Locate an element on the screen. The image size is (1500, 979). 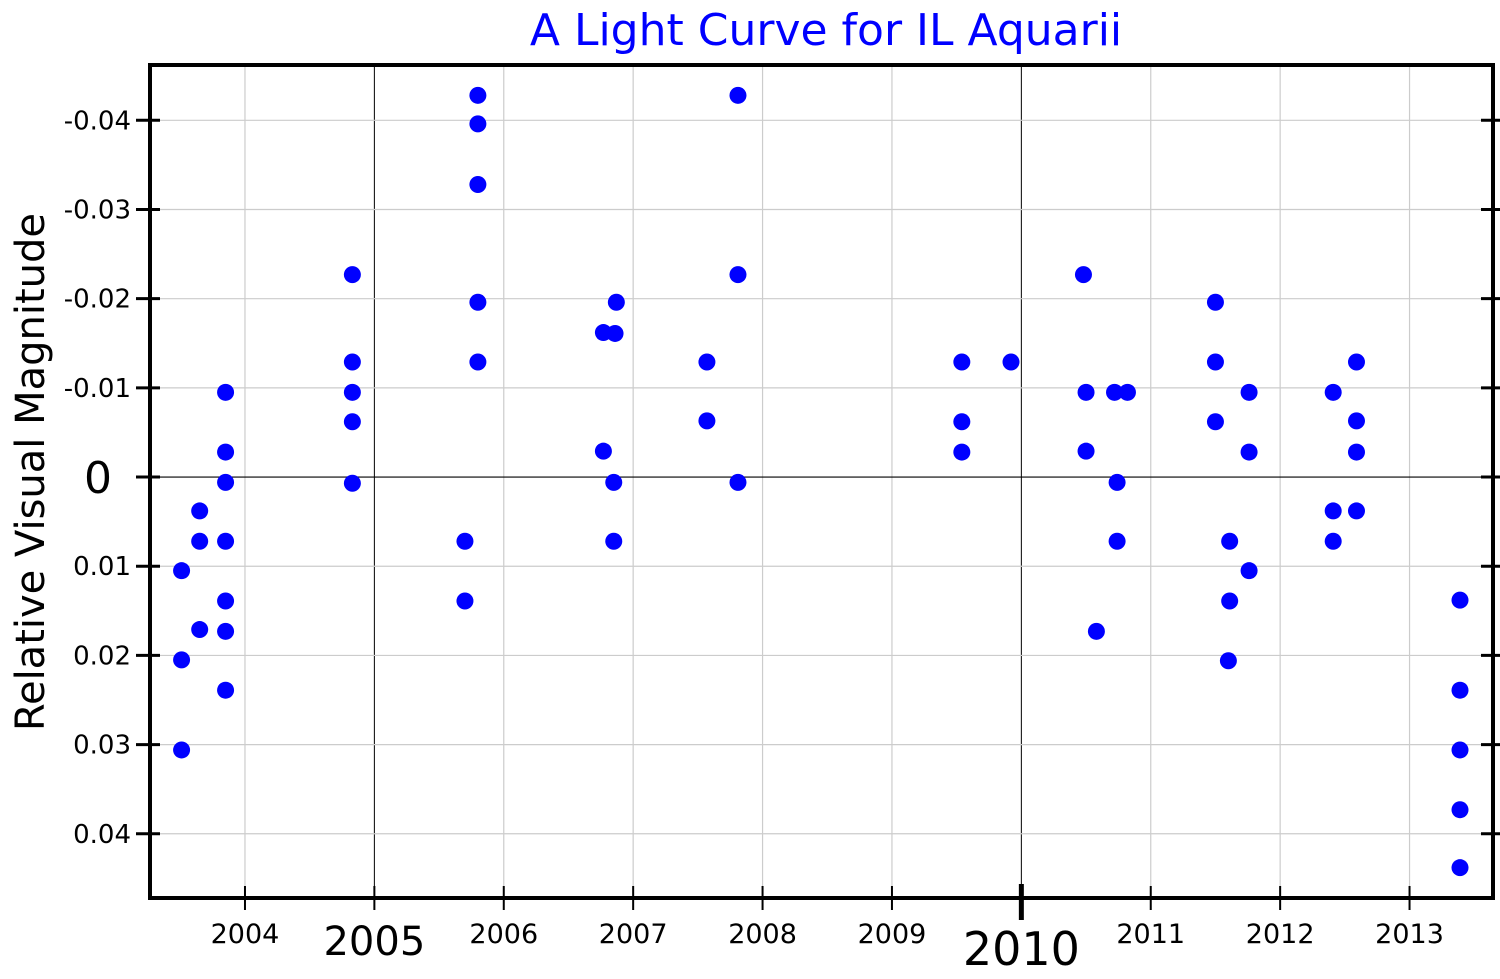
x-tick-label: 2009 is located at coordinates (892, 934).